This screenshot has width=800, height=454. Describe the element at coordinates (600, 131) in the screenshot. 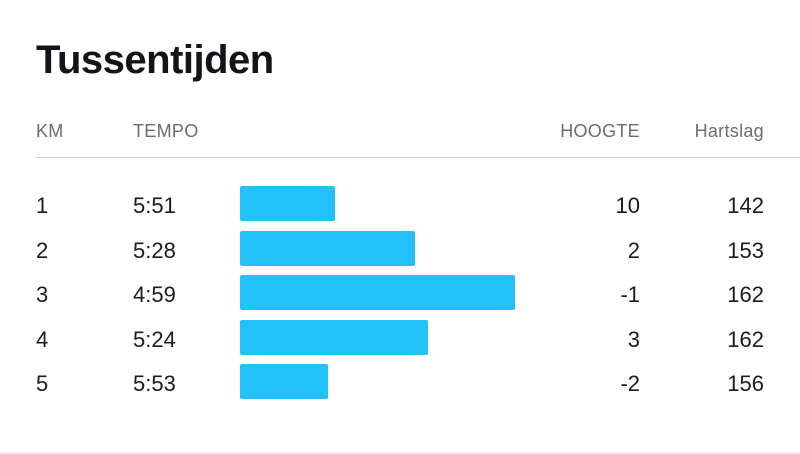

I see `header-hoogte: HOOGTE` at that location.